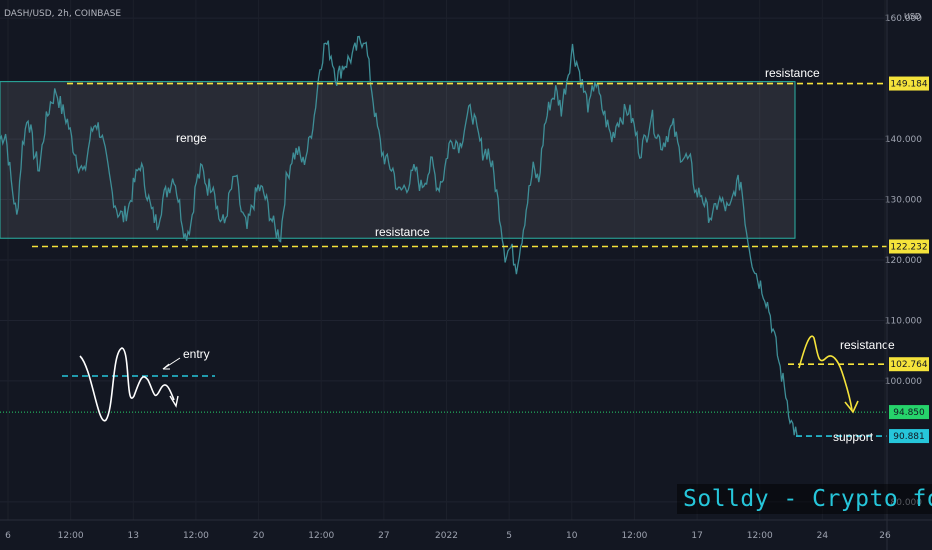 The width and height of the screenshot is (932, 550). What do you see at coordinates (696, 536) in the screenshot?
I see `x-tick-label: 17` at bounding box center [696, 536].